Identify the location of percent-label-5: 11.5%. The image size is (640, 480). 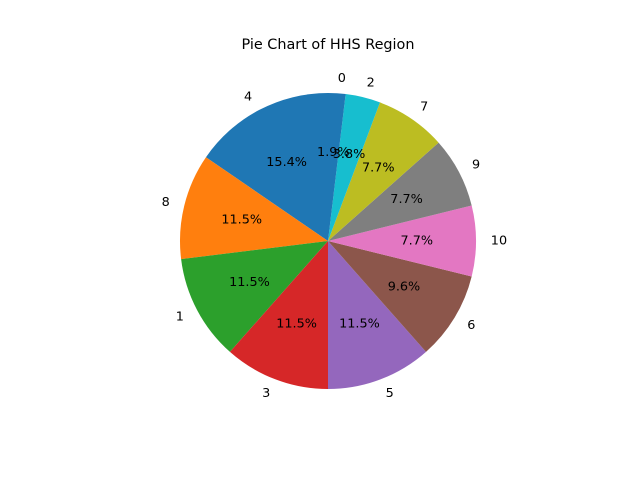
(359, 324).